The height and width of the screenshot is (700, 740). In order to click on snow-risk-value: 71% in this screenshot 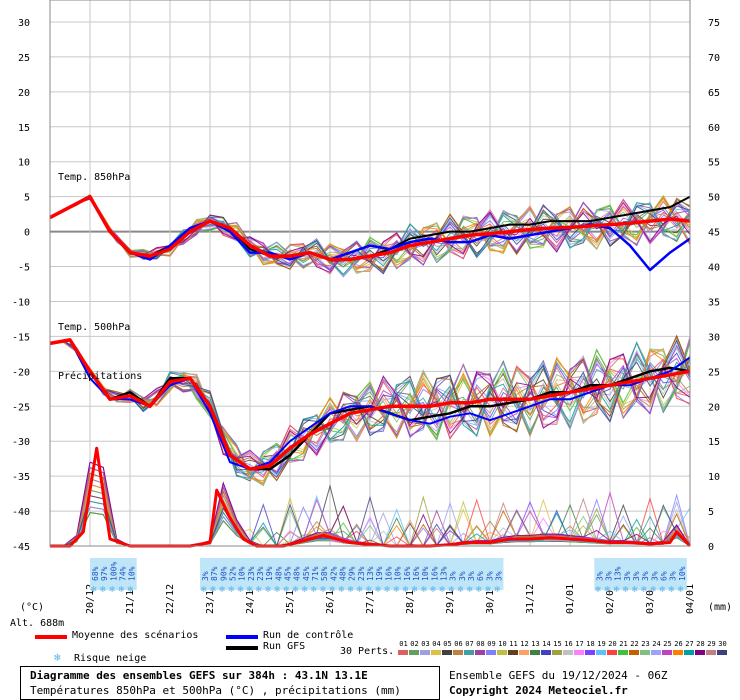, I will do `click(315, 573)`.